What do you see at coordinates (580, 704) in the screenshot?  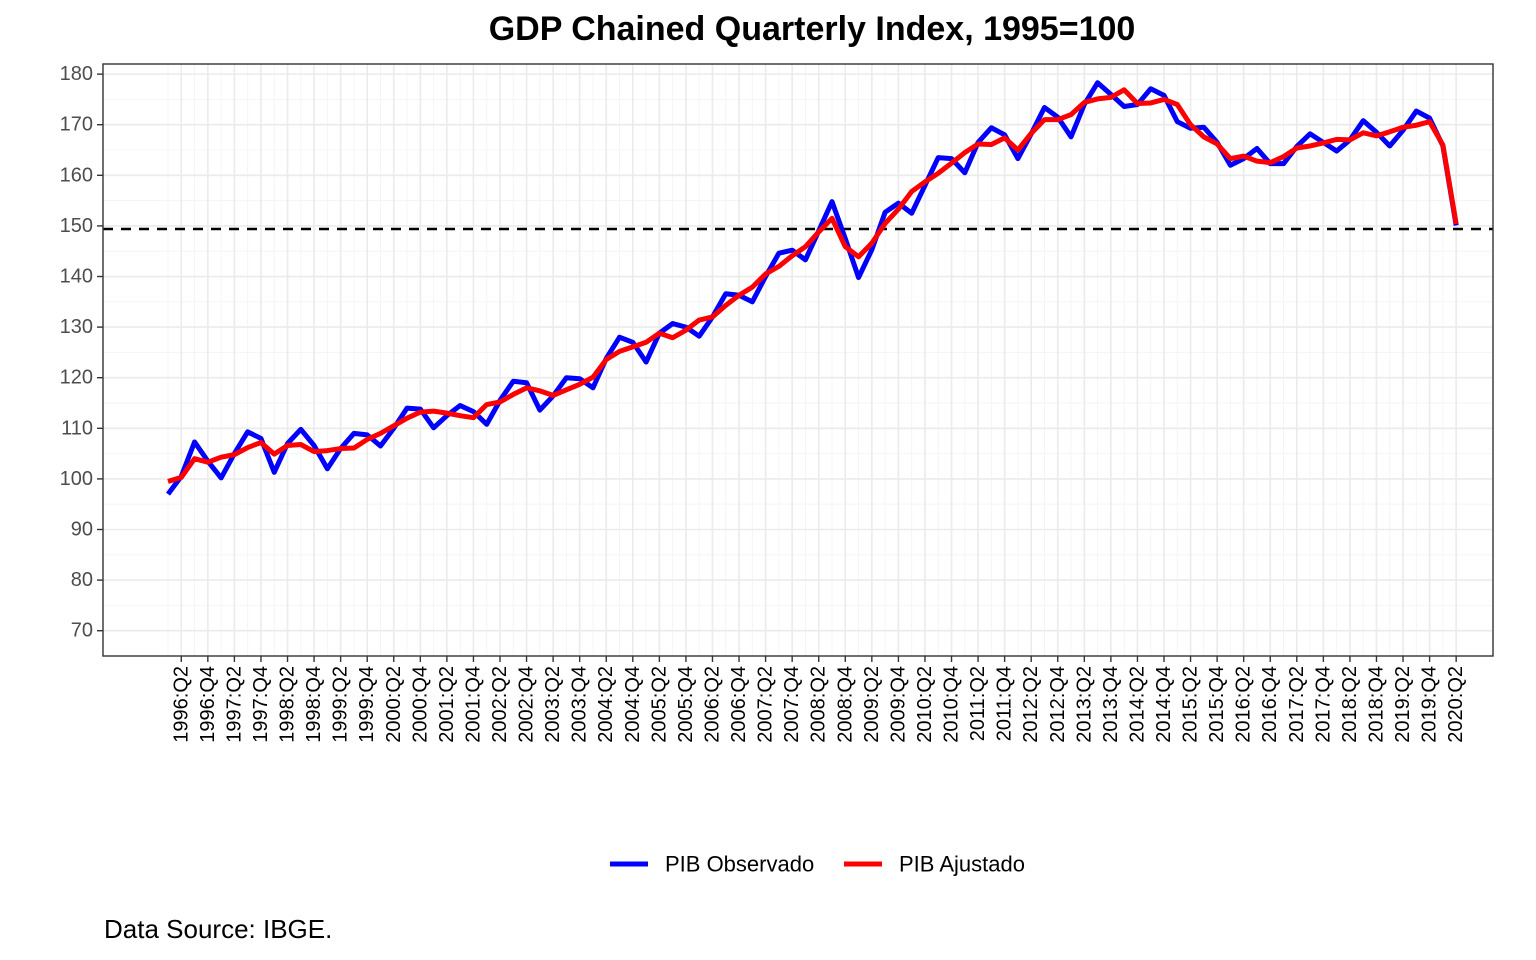 I see `x-tick-label: 2003:Q4` at bounding box center [580, 704].